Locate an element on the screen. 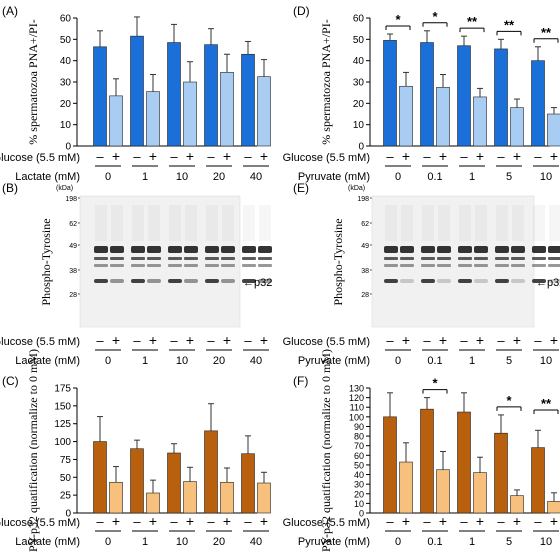 Image resolution: width=560 pixels, height=555 pixels. panel-label-d: (D) is located at coordinates (301, 11).